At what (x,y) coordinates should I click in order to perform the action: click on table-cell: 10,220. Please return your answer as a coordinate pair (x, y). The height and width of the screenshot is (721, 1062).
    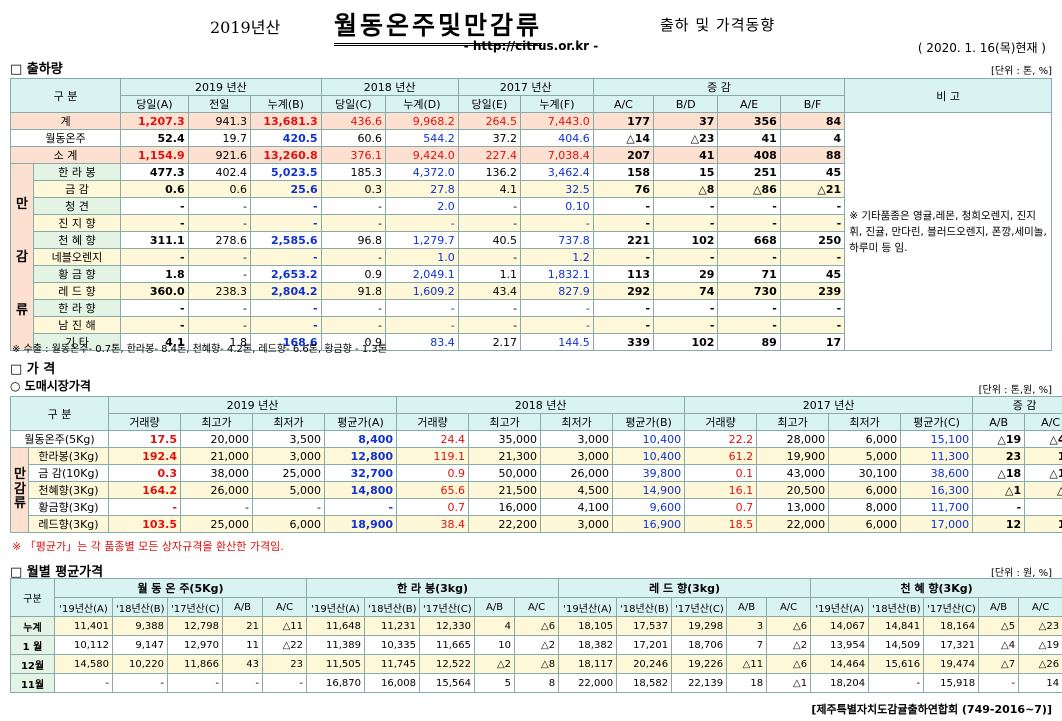
    Looking at the image, I should click on (140, 664).